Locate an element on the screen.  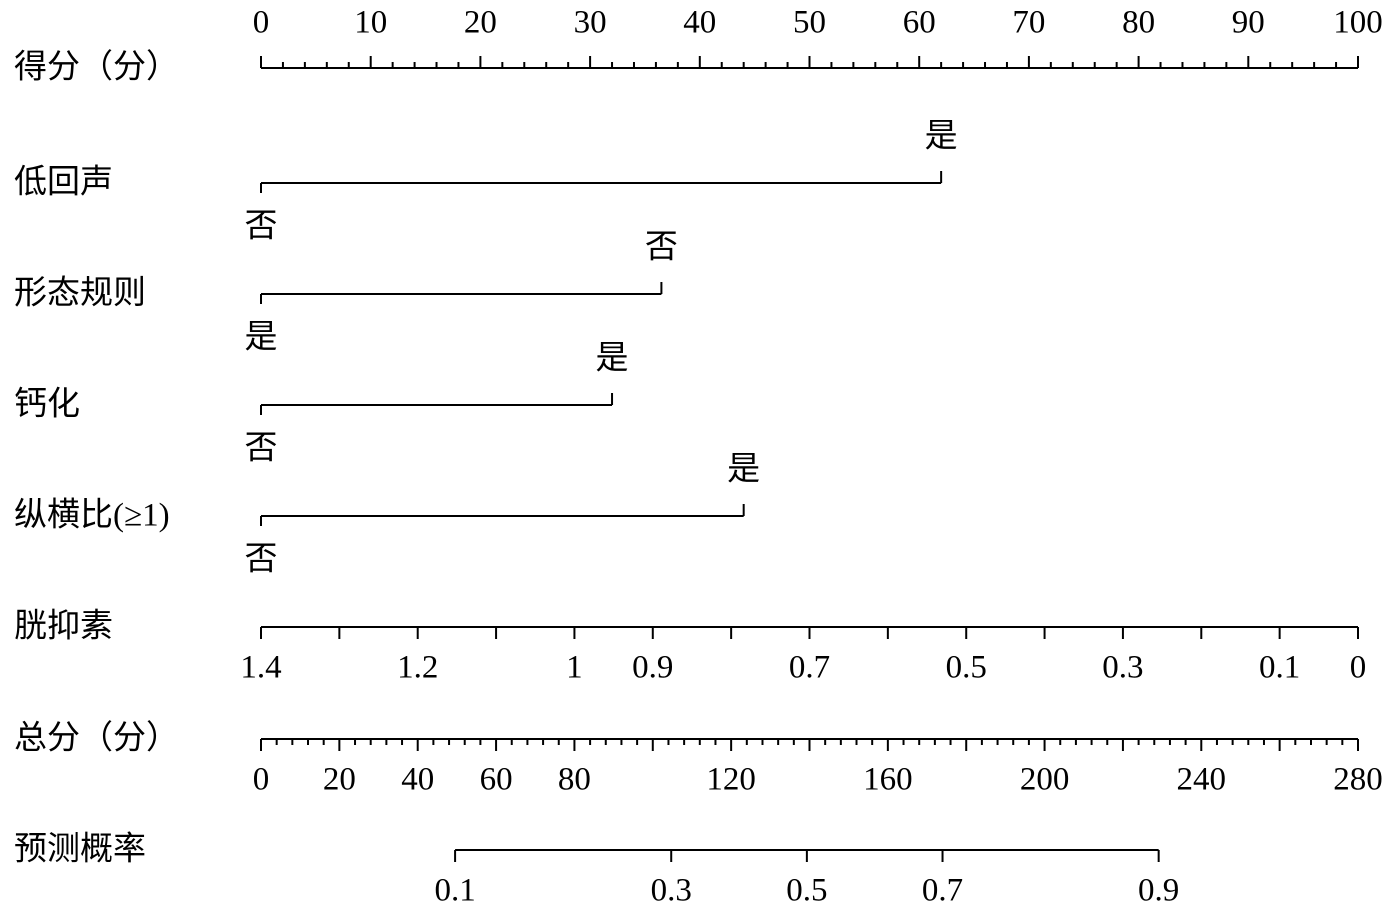
tick-label: 70 is located at coordinates (1028, 23).